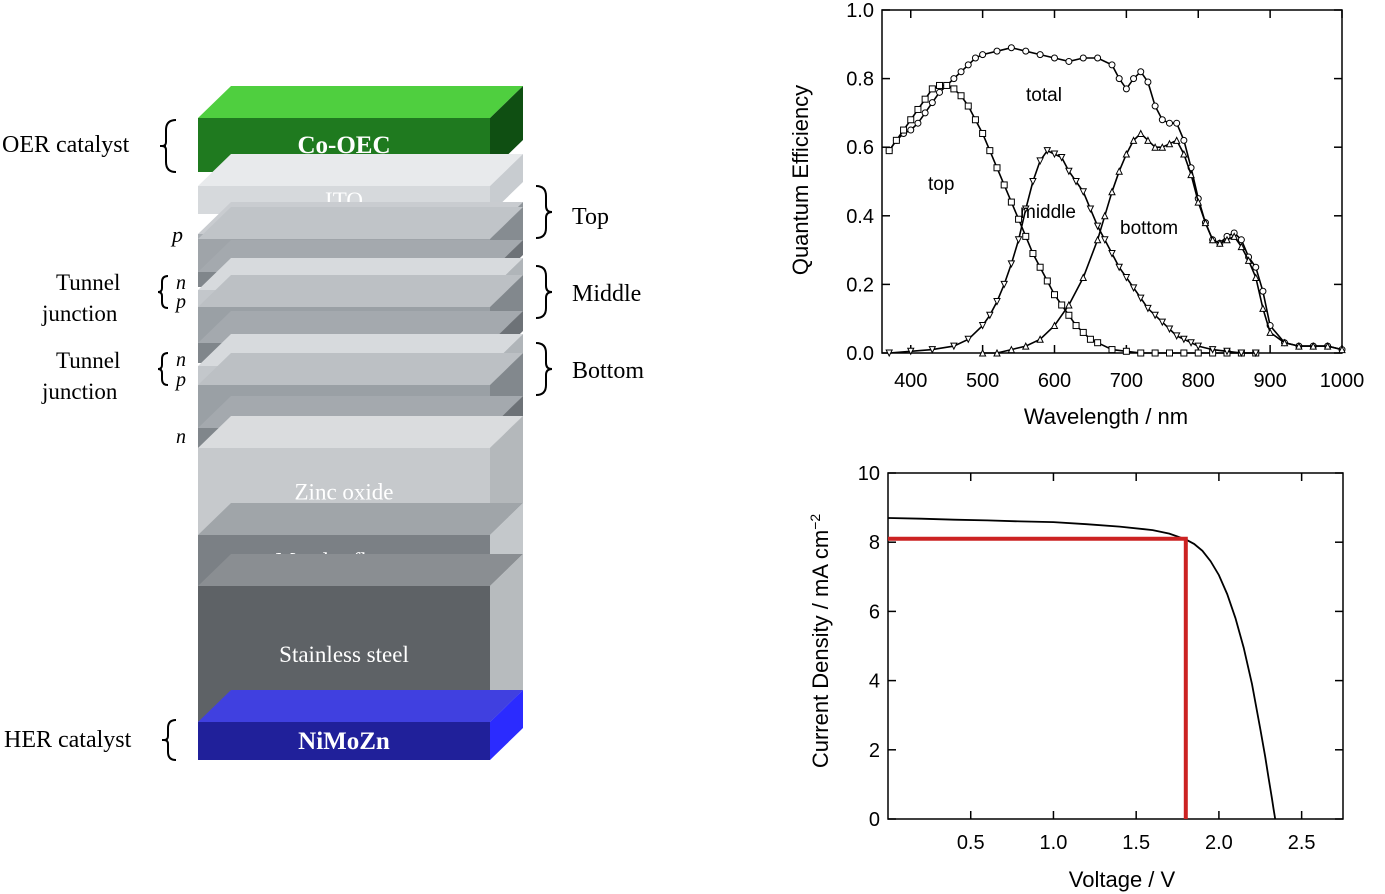 The height and width of the screenshot is (894, 1385). I want to click on qe-bottom-annotation: bottom, so click(1149, 228).